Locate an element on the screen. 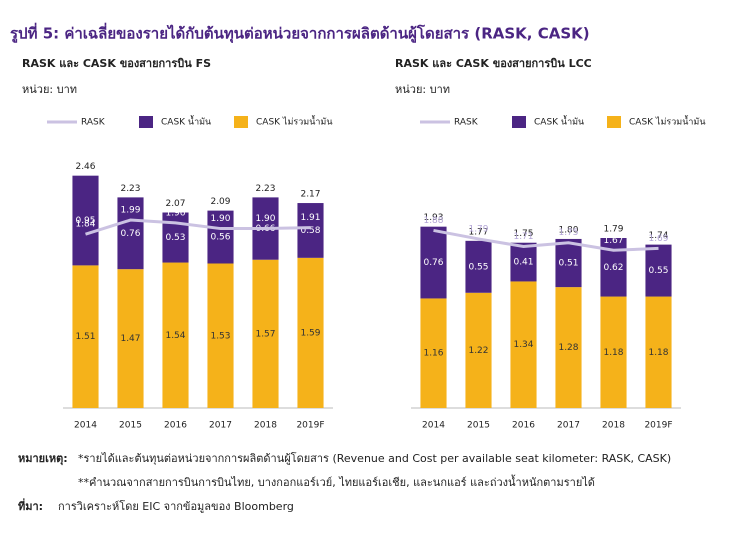  value-label: 0.95 is located at coordinates (85, 221).